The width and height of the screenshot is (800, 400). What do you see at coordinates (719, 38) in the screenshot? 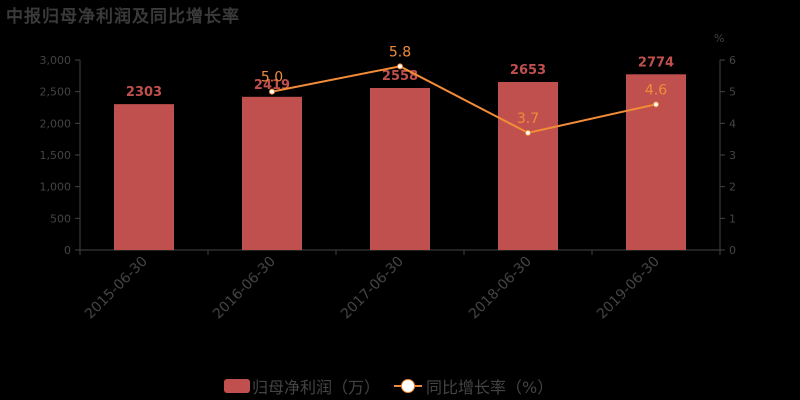
I see `right-axis-unit: %` at bounding box center [719, 38].